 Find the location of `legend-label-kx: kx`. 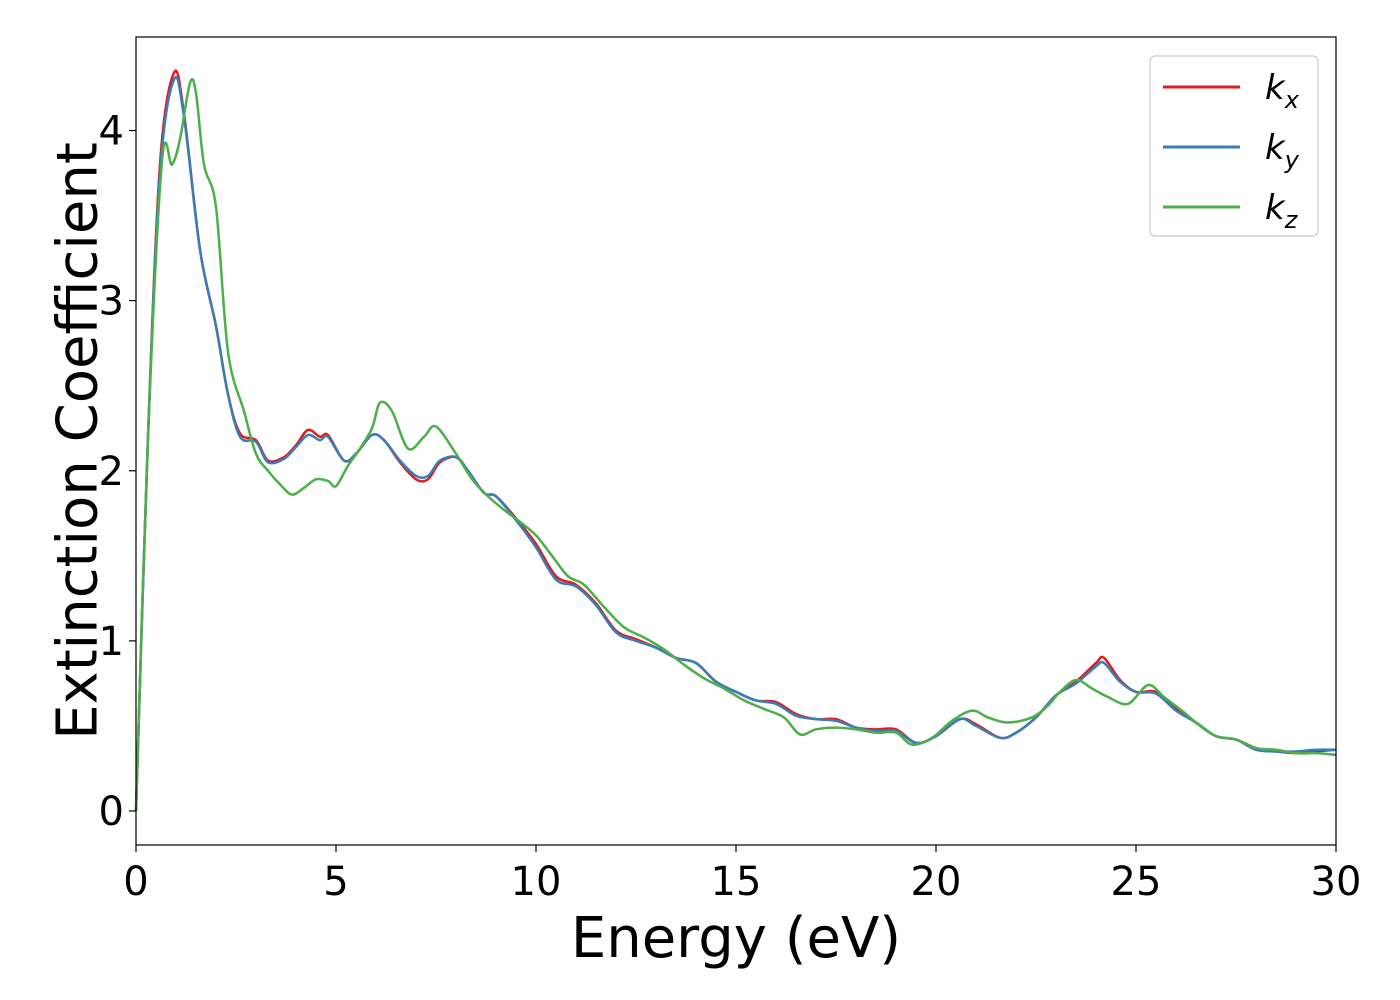

legend-label-kx: kx is located at coordinates (1282, 91).